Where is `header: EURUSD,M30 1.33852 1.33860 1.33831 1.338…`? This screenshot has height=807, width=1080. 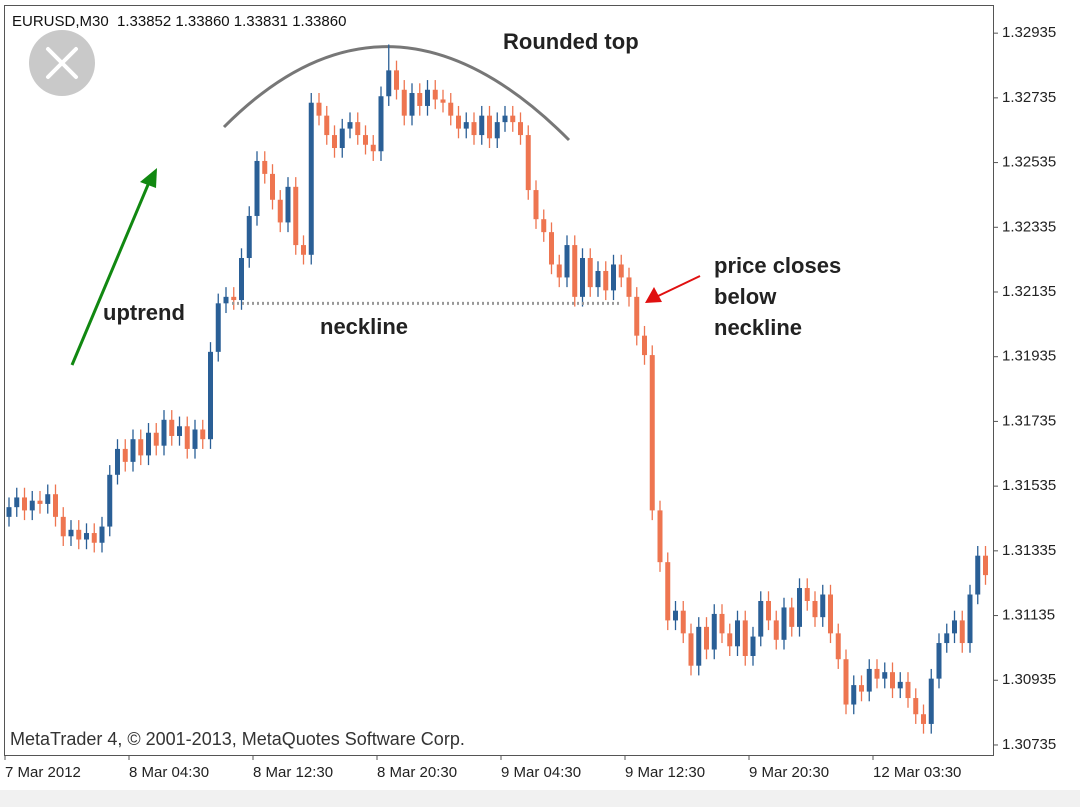
header: EURUSD,M30 1.33852 1.33860 1.33831 1.338… is located at coordinates (179, 21).